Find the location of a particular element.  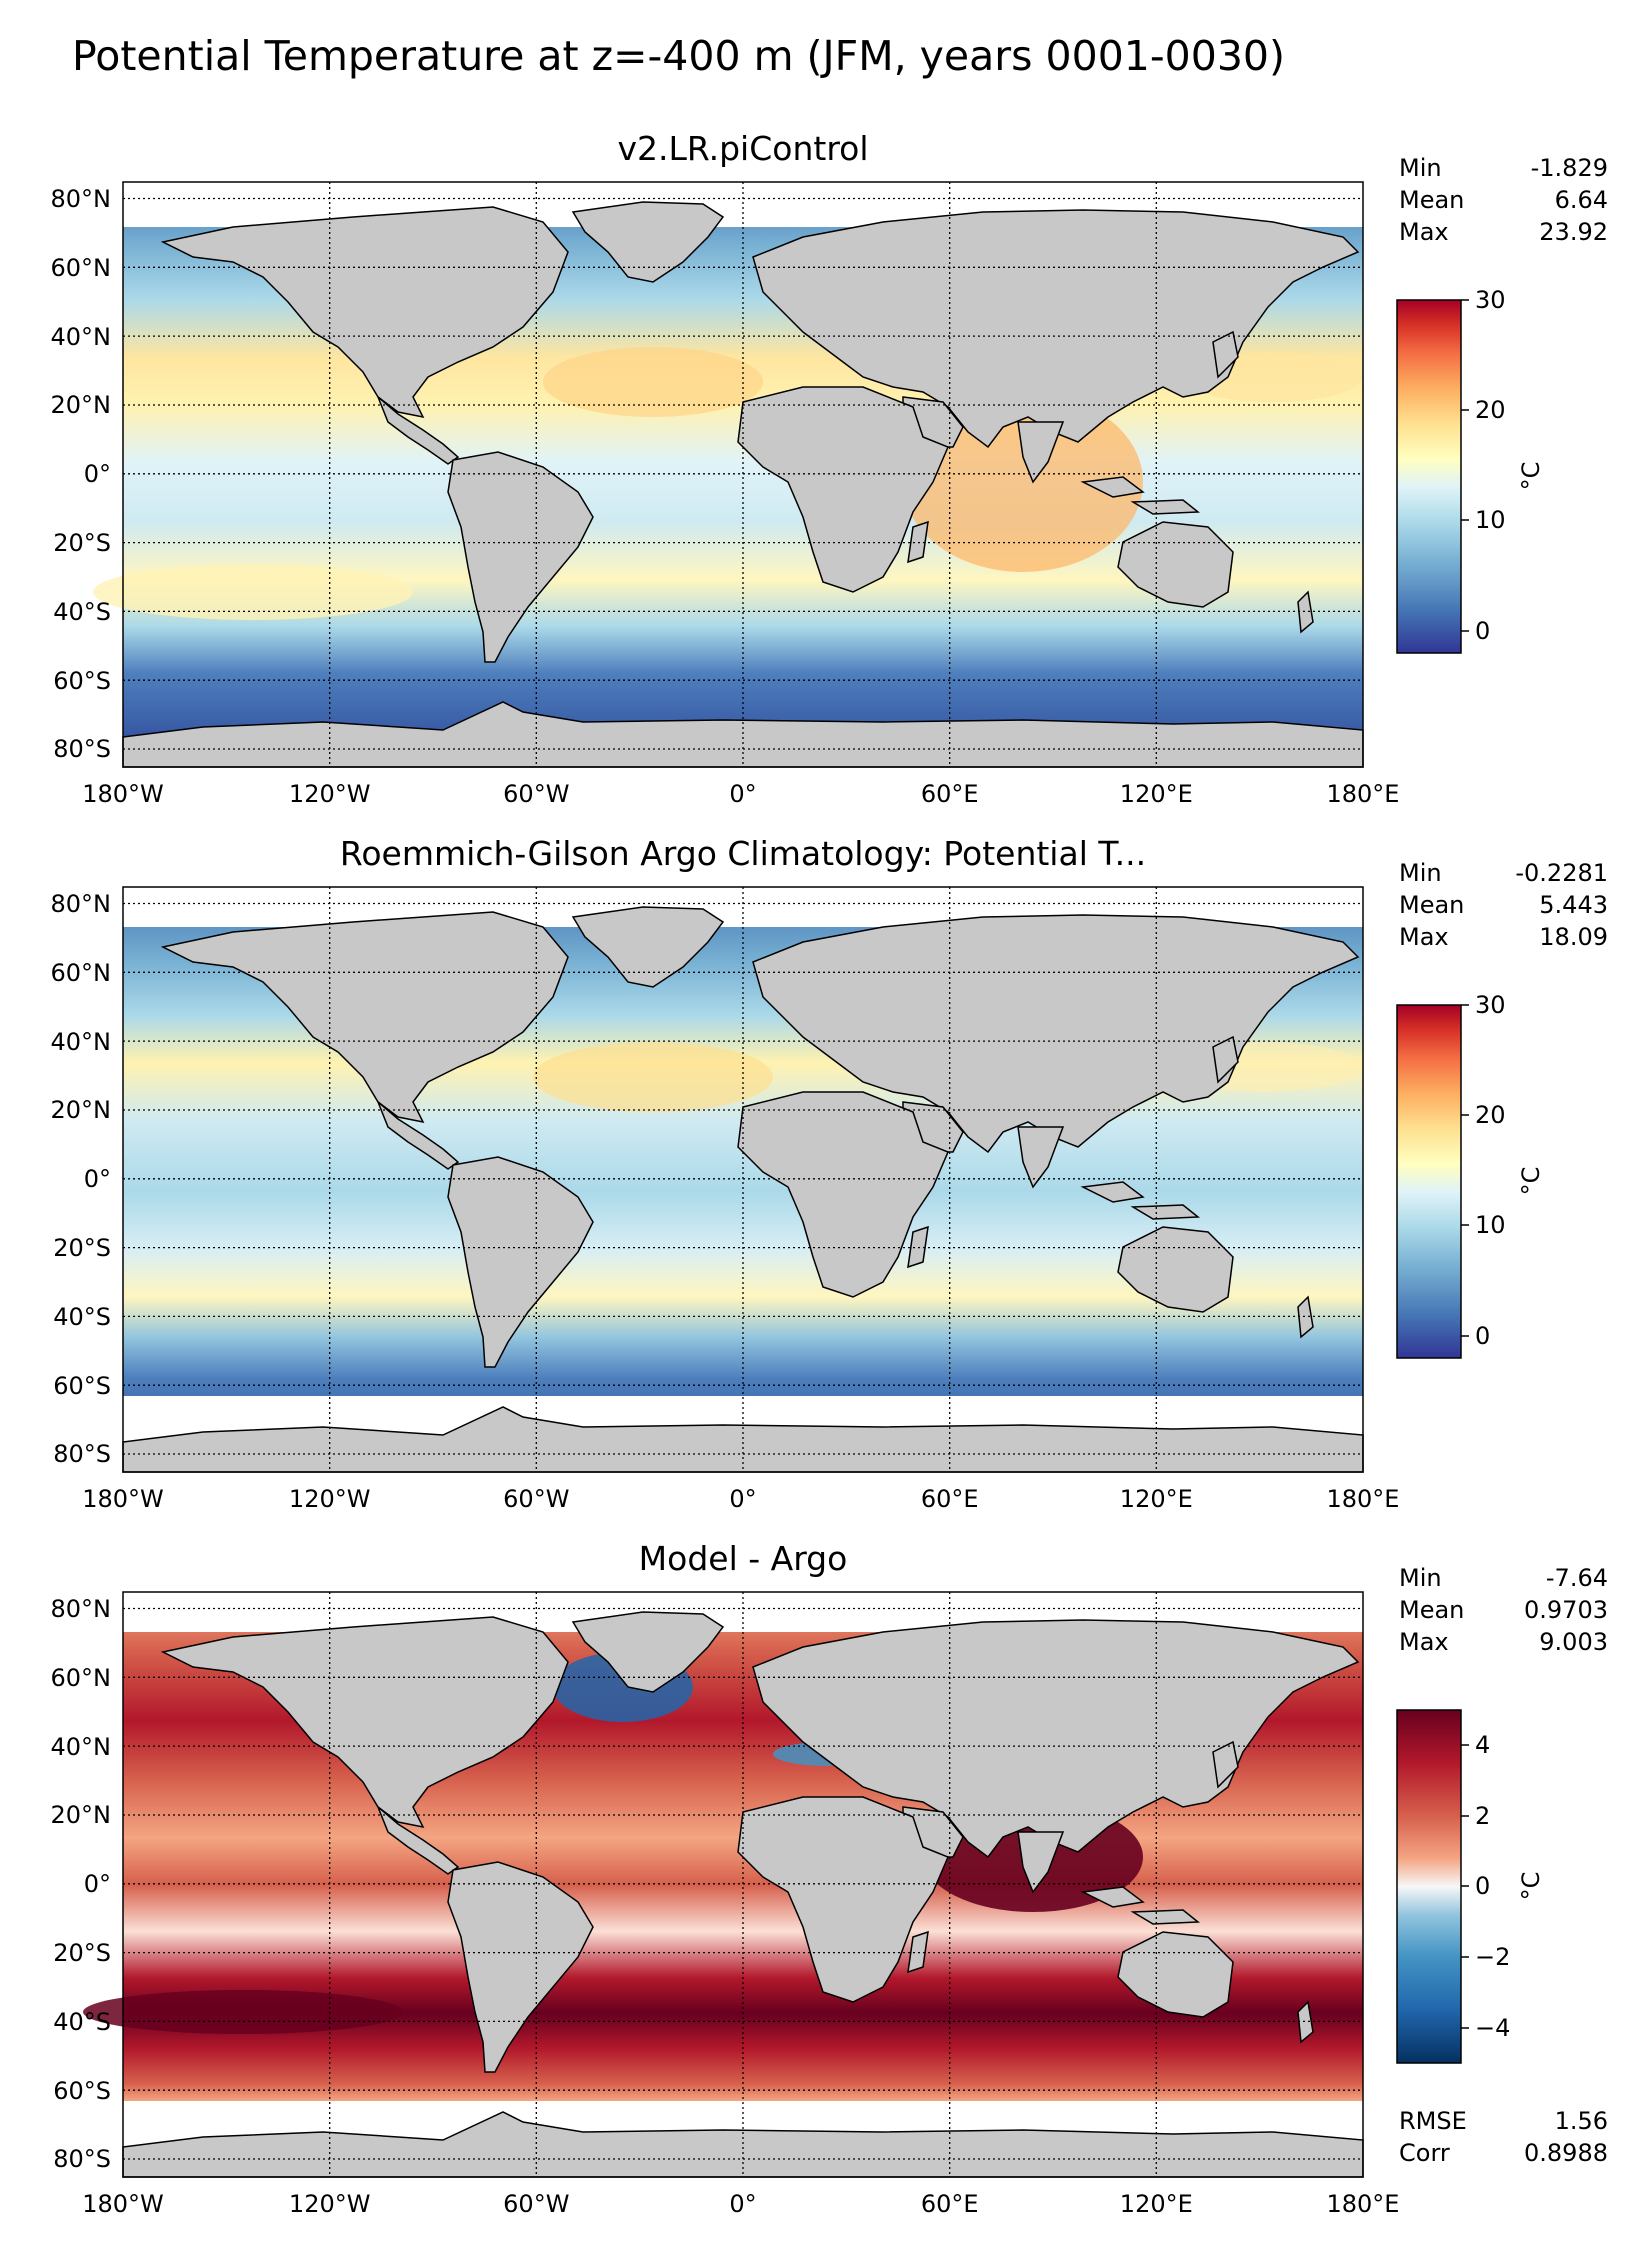

warm-anomaly-south-pacific is located at coordinates (253, 592).